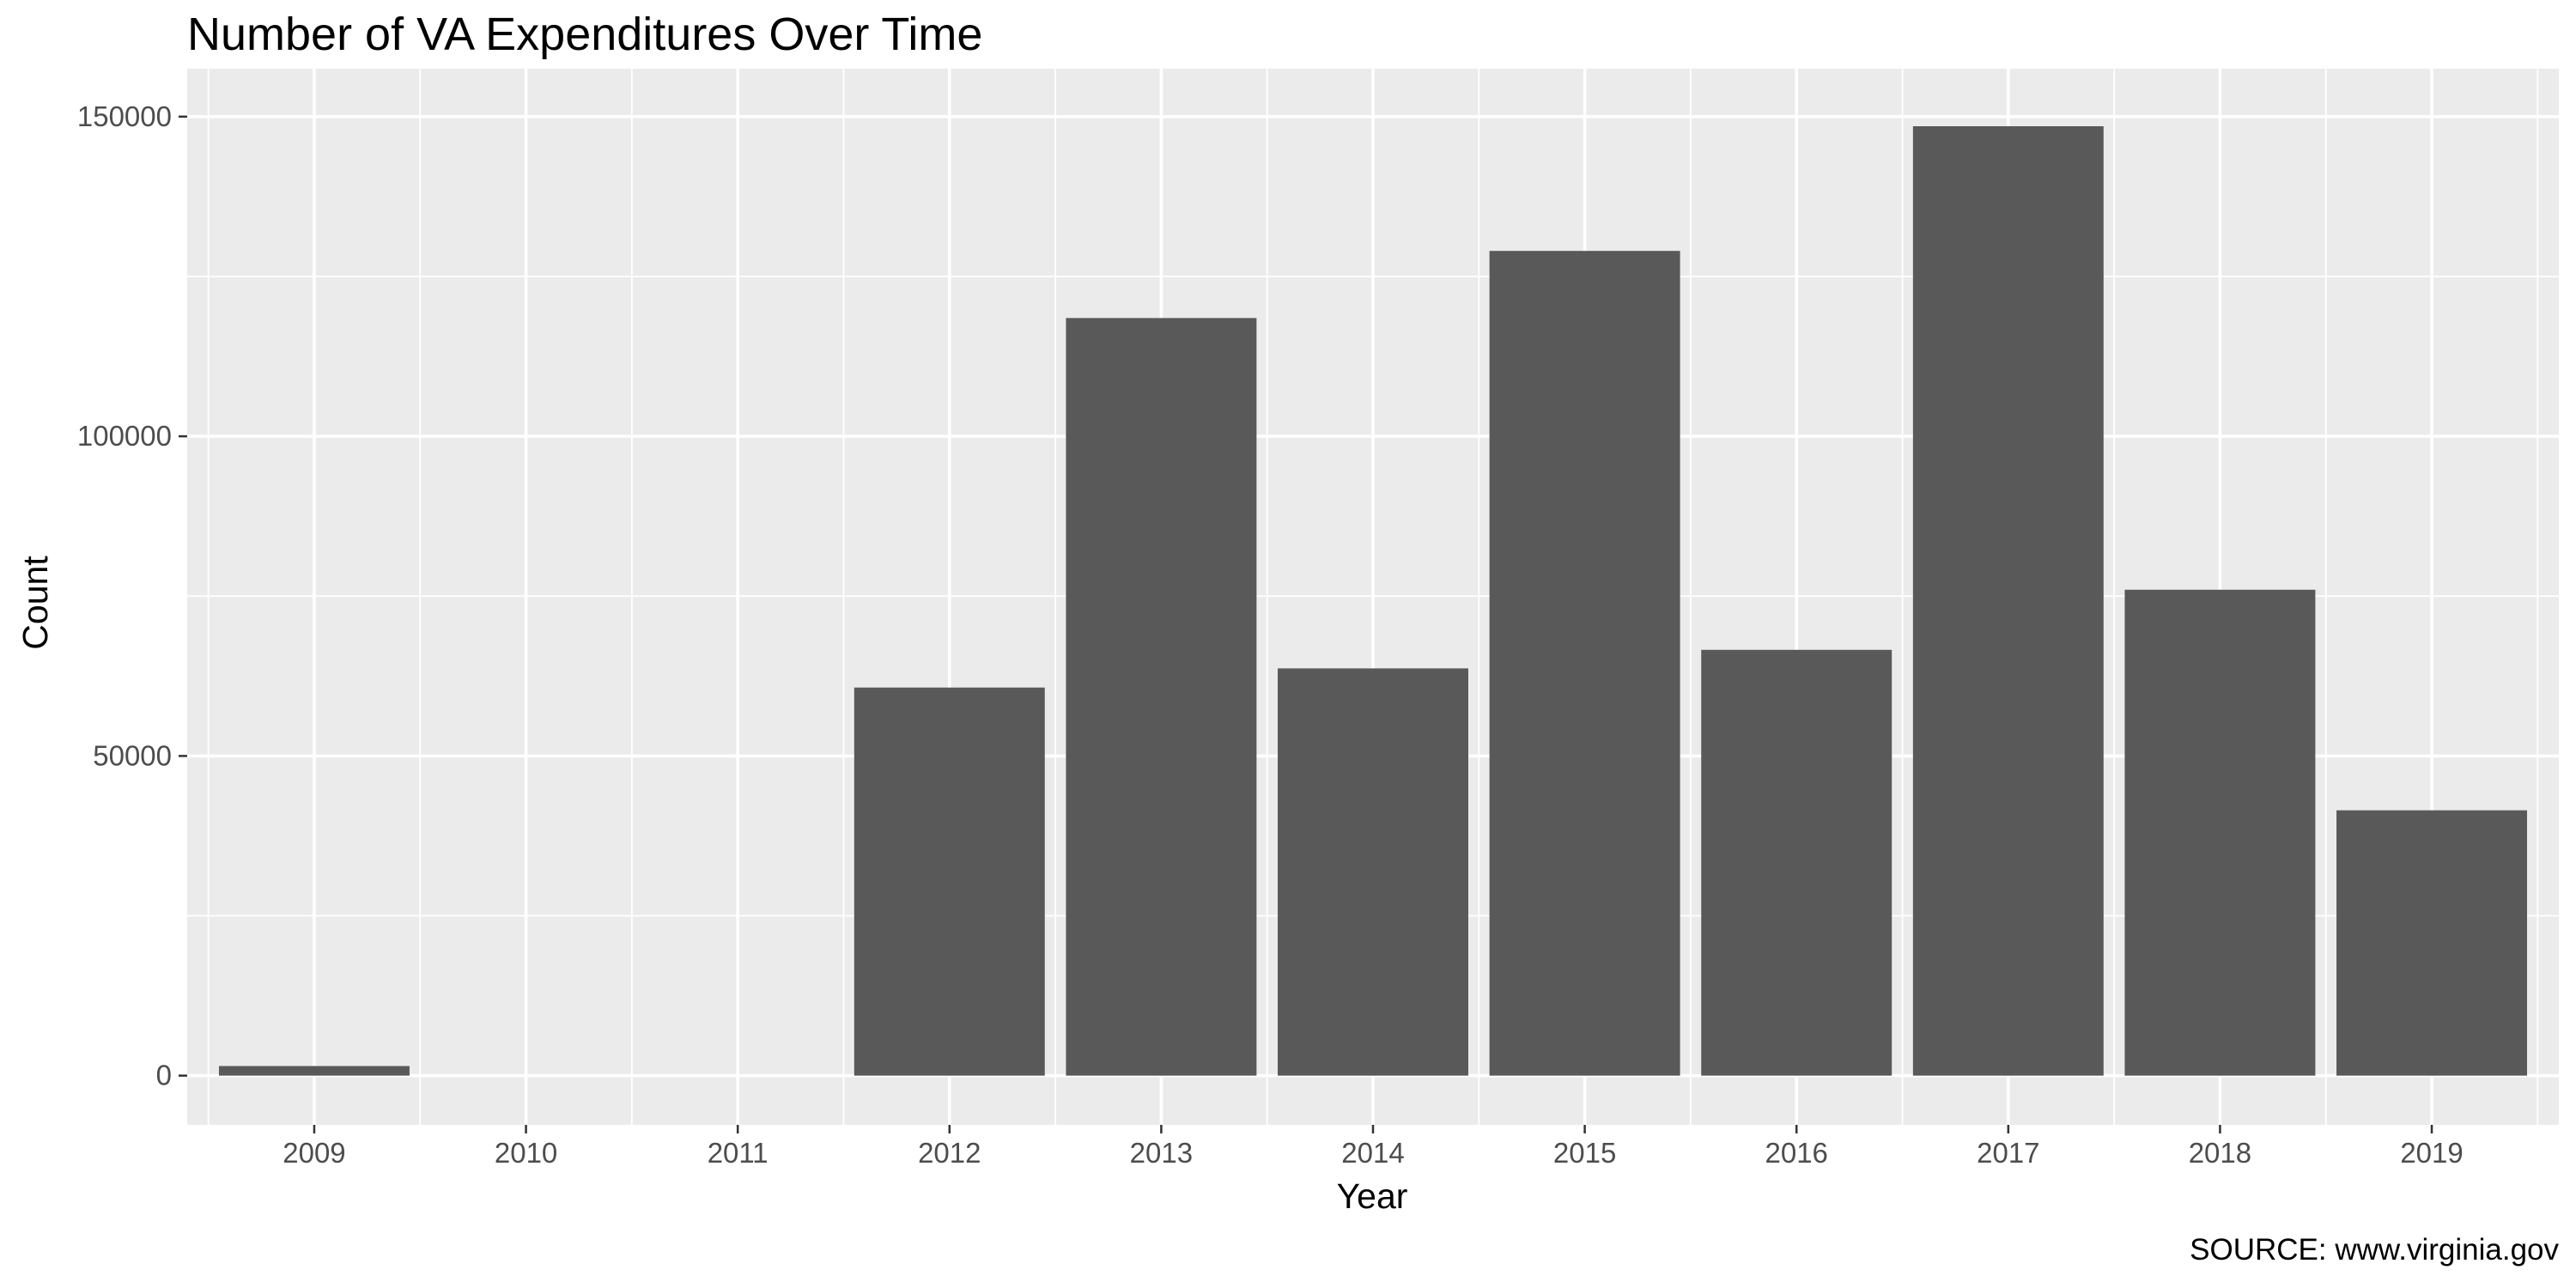 This screenshot has width=2576, height=1288. I want to click on y-tick-label: 0, so click(164, 1075).